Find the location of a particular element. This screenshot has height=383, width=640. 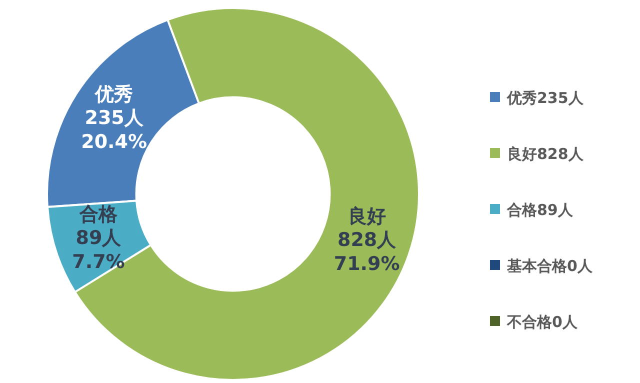

legend-label: 基本合格0人 is located at coordinates (550, 266).